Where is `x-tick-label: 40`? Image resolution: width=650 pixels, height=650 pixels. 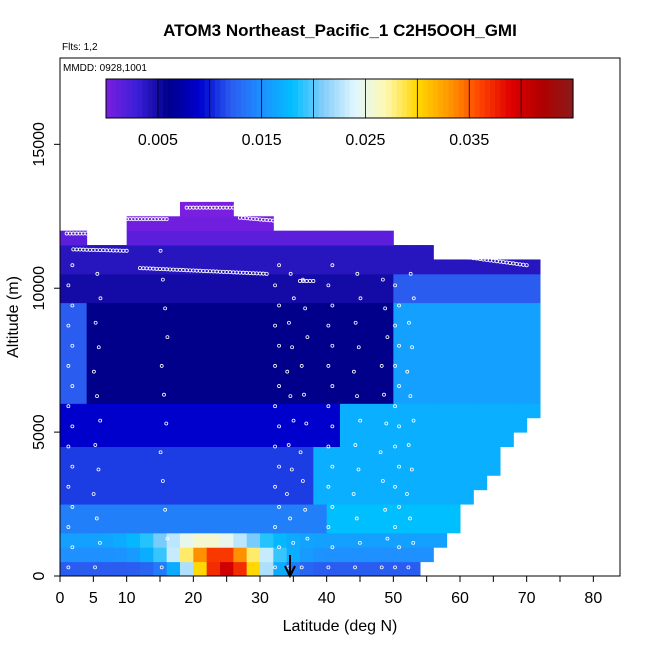 x-tick-label: 40 is located at coordinates (327, 598).